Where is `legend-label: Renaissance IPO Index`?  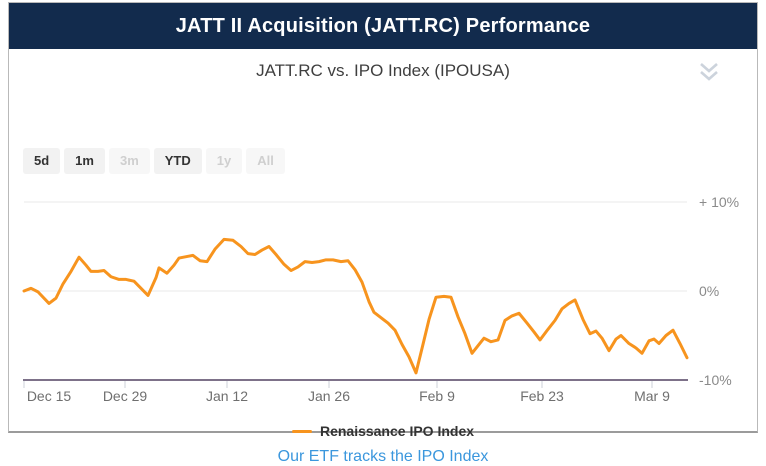 legend-label: Renaissance IPO Index is located at coordinates (397, 431).